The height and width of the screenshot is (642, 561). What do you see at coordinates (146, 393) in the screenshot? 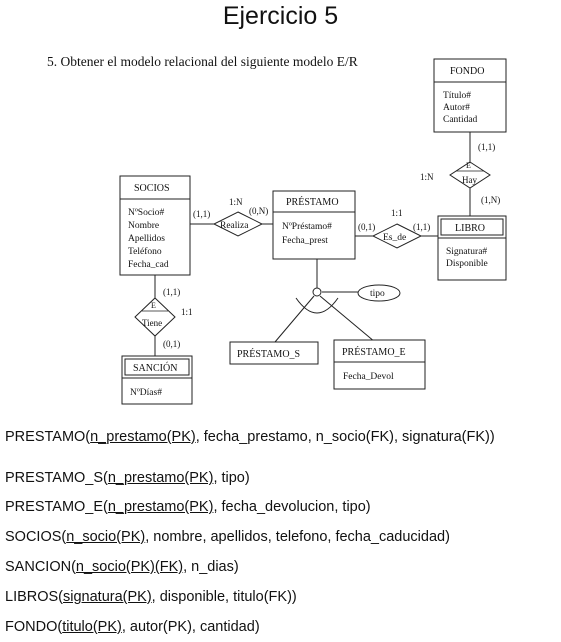
I see `entity-sancion-attr: NºDías#` at bounding box center [146, 393].